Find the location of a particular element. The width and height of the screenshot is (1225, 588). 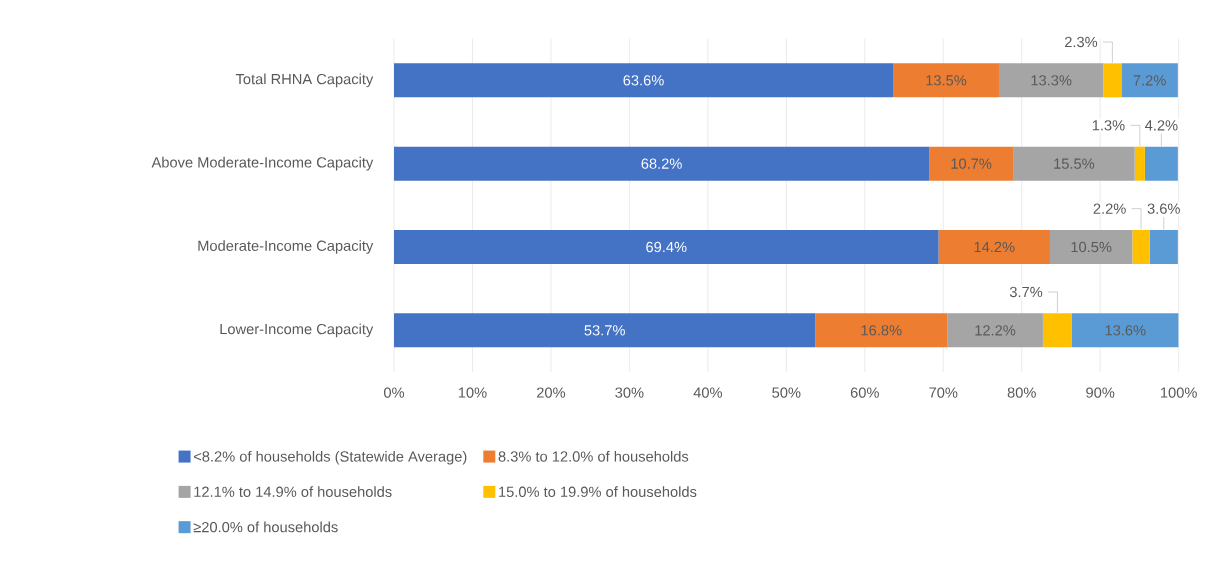

legend-label: <8.2% of households (Statewide Average) is located at coordinates (330, 457).